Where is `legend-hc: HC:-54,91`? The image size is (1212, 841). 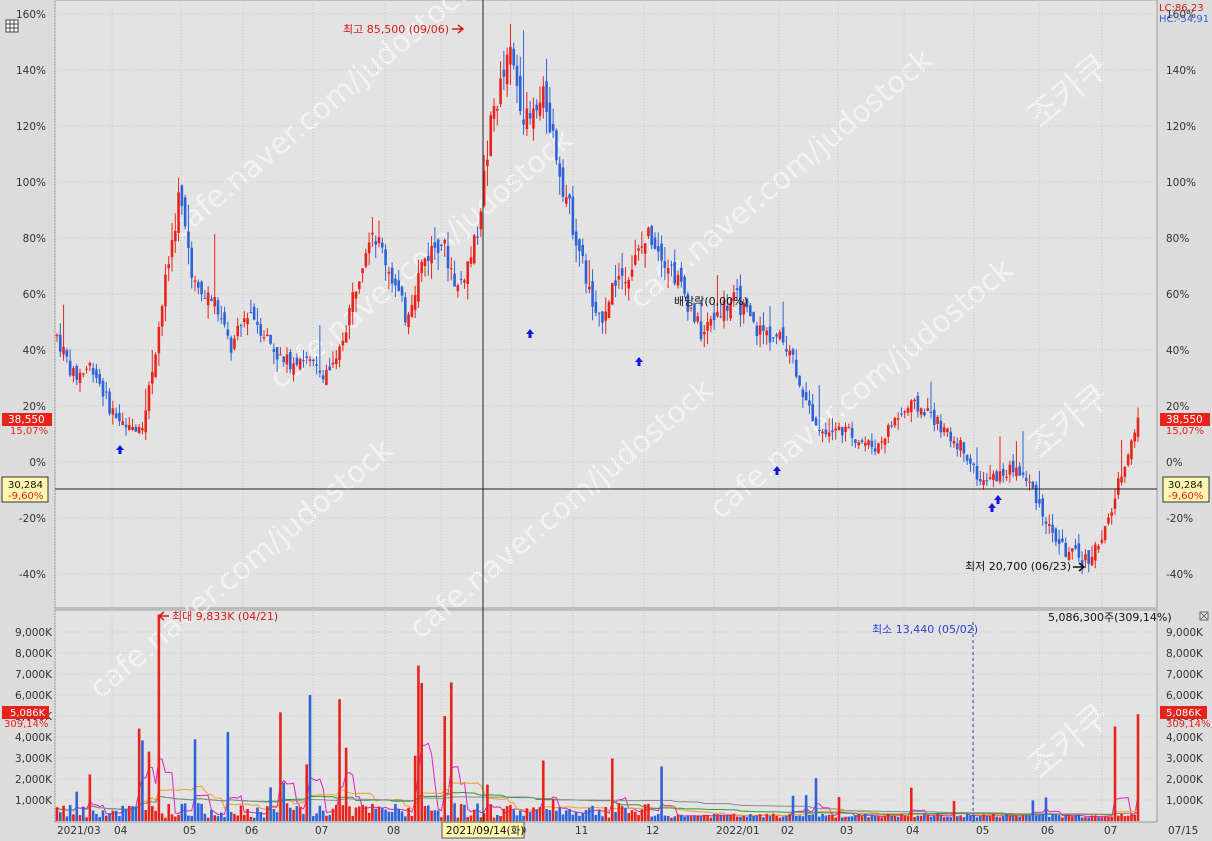 legend-hc: HC:-54,91 is located at coordinates (1184, 19).